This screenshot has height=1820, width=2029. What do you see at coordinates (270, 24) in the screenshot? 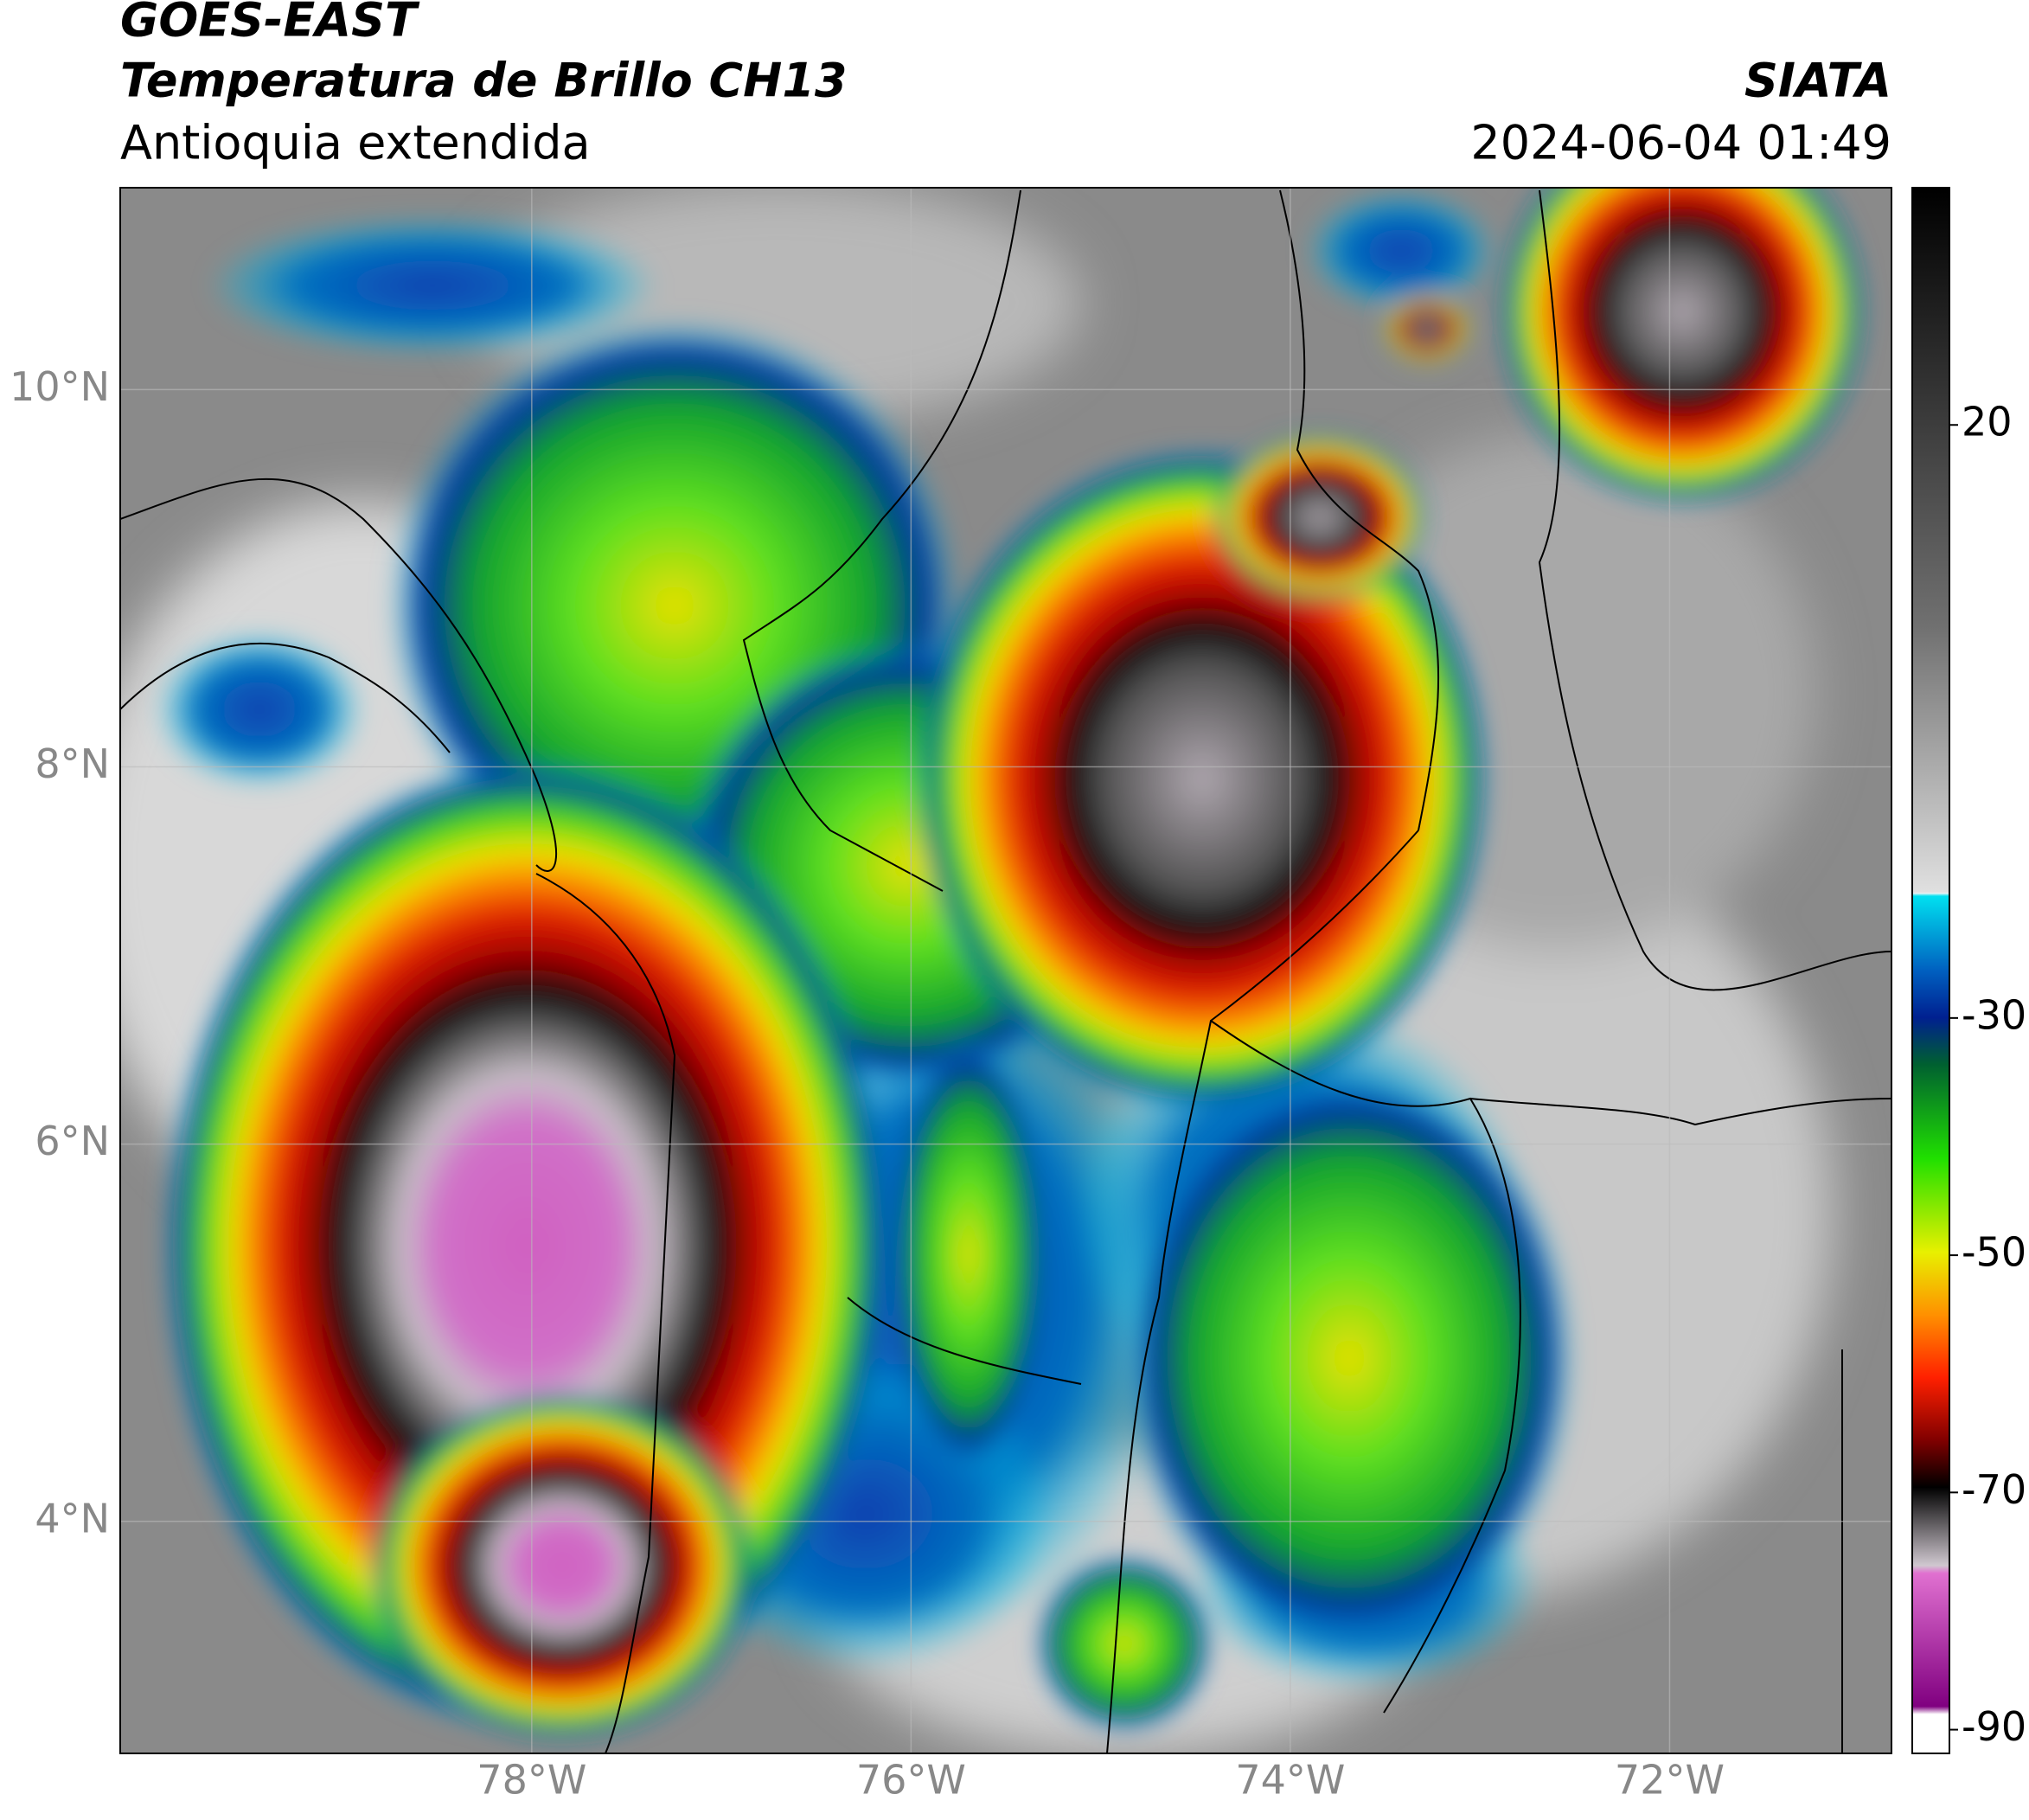
I see `title: GOES-EAST` at bounding box center [270, 24].